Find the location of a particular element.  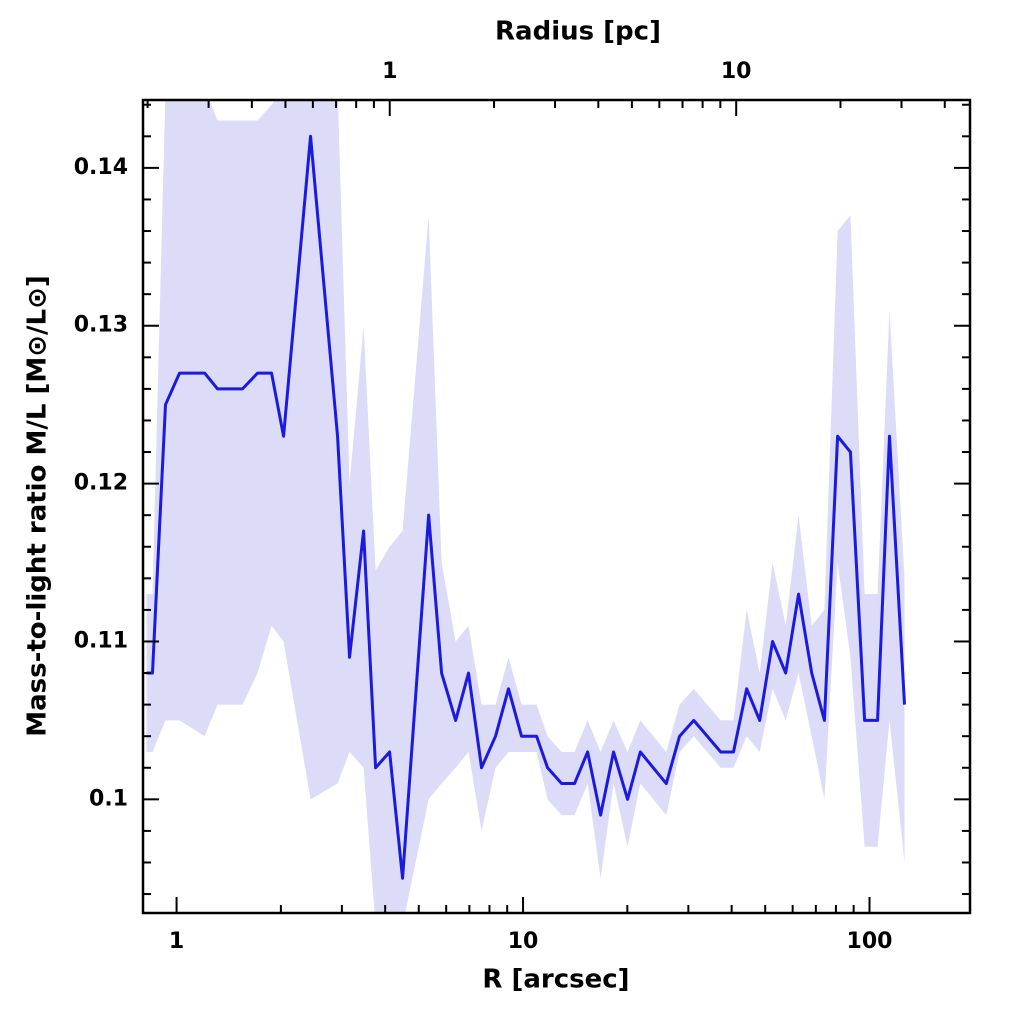

y-tick-label: 0.11 is located at coordinates (101, 640).